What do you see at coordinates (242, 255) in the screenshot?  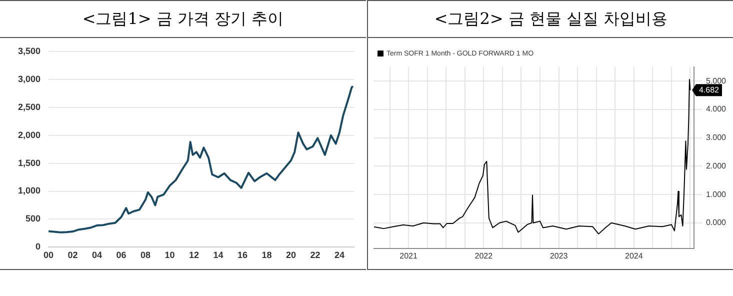 I see `x-tick-label: 16` at bounding box center [242, 255].